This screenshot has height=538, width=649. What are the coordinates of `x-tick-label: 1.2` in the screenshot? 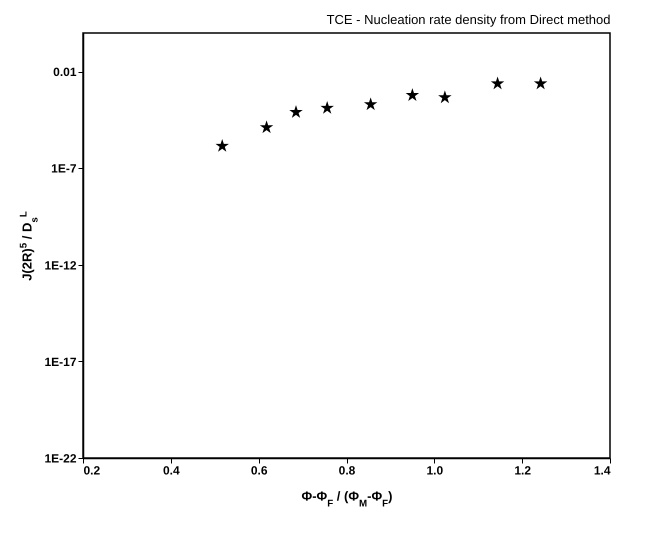 It's located at (523, 471).